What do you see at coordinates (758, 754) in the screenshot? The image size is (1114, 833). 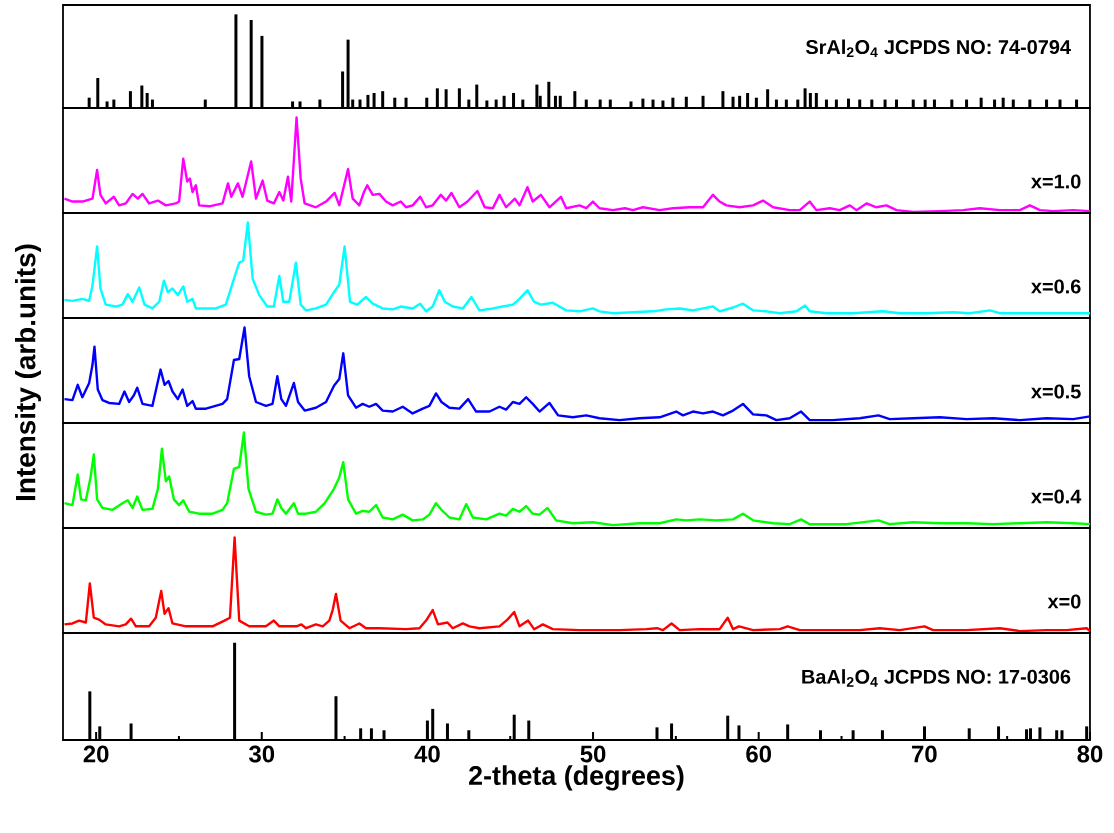 I see `x-tick-label: 60` at bounding box center [758, 754].